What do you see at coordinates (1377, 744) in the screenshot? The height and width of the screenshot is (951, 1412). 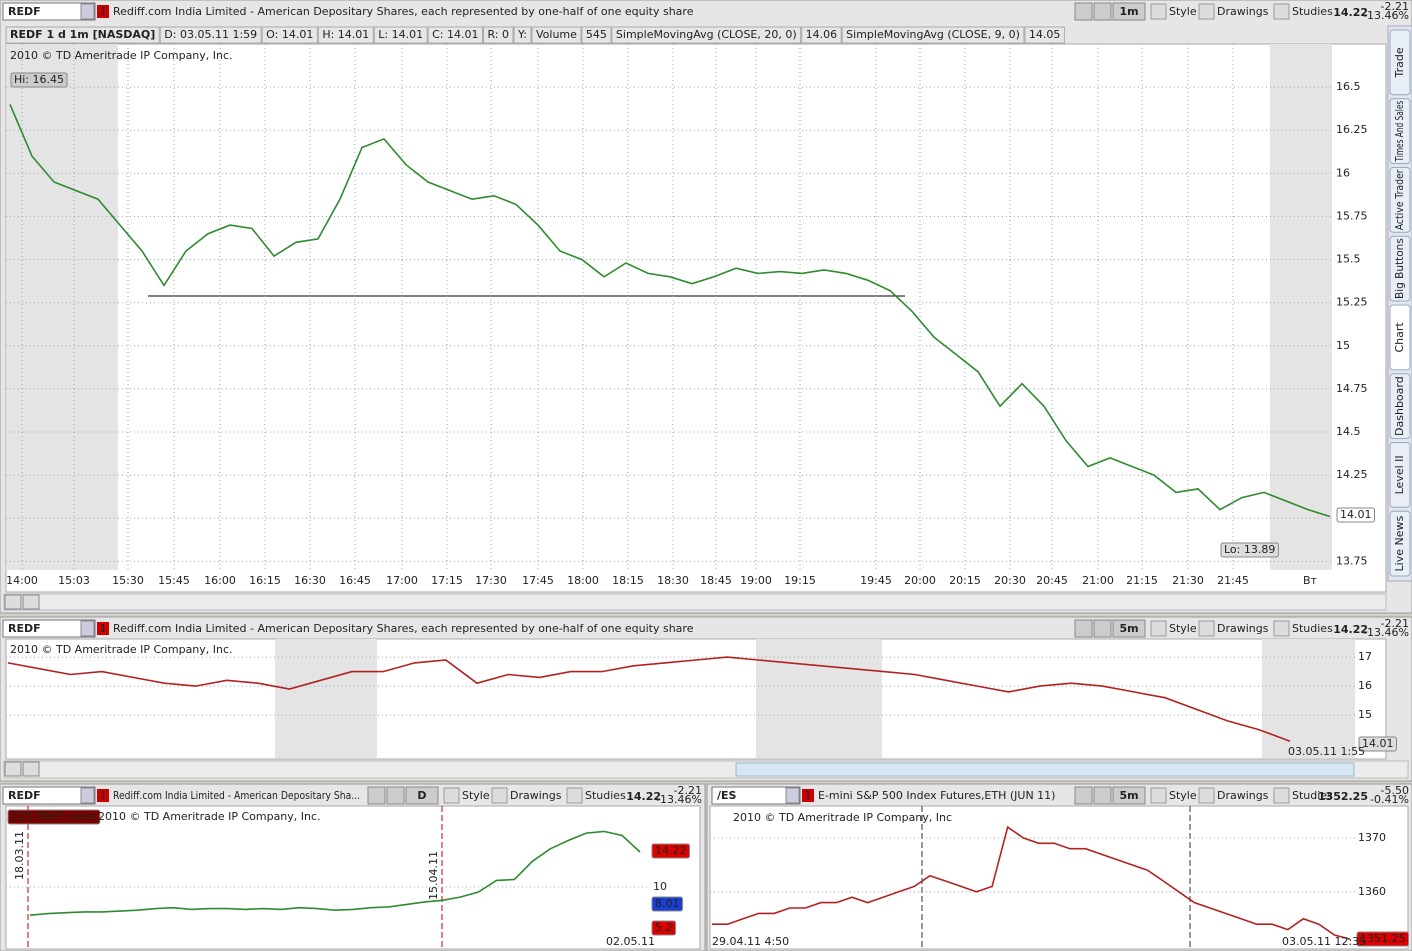 I see `label-box` at bounding box center [1377, 744].